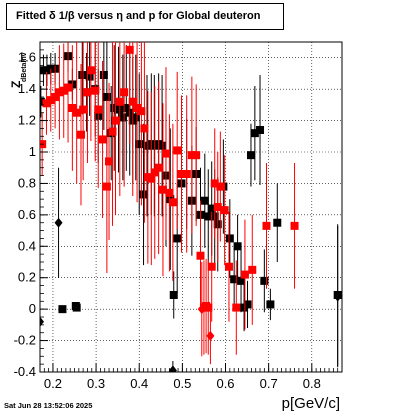 The image size is (400, 414). Describe the element at coordinates (27, 182) in the screenshot. I see `y-tick-label: 0.8` at that location.